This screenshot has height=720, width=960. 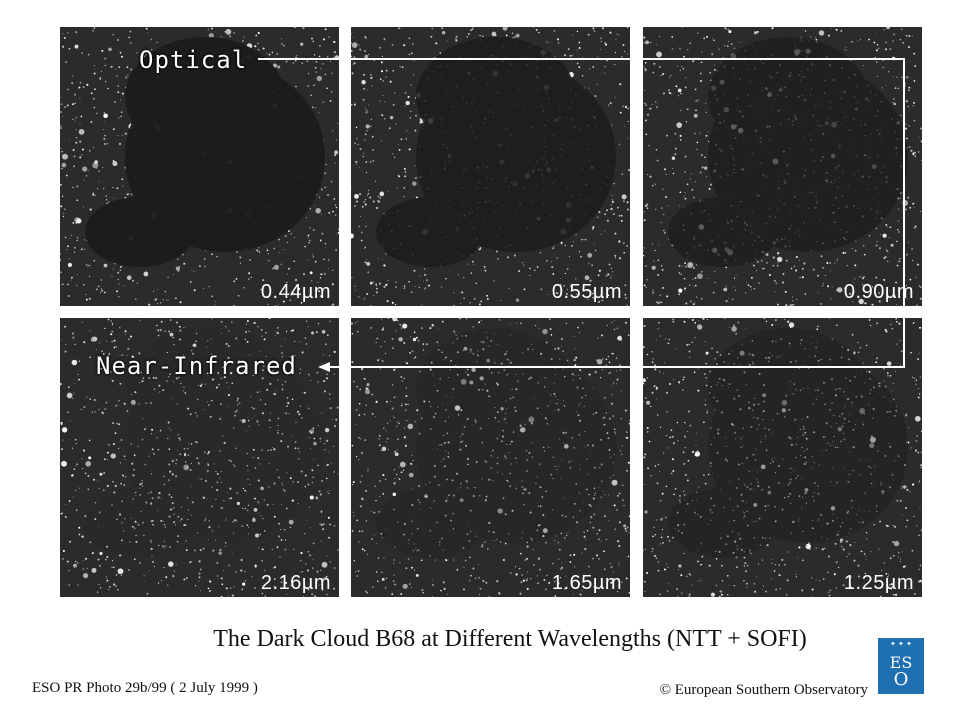 I want to click on infrared-panel-125: 1.25µm, so click(x=782, y=457).